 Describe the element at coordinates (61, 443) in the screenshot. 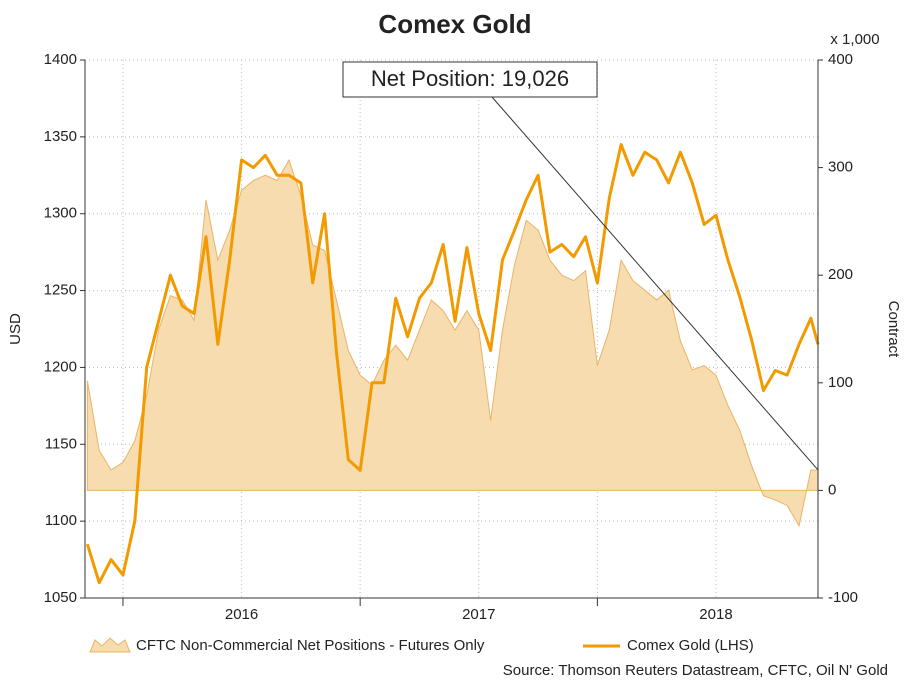

I see `y-tick-label: 1150` at that location.